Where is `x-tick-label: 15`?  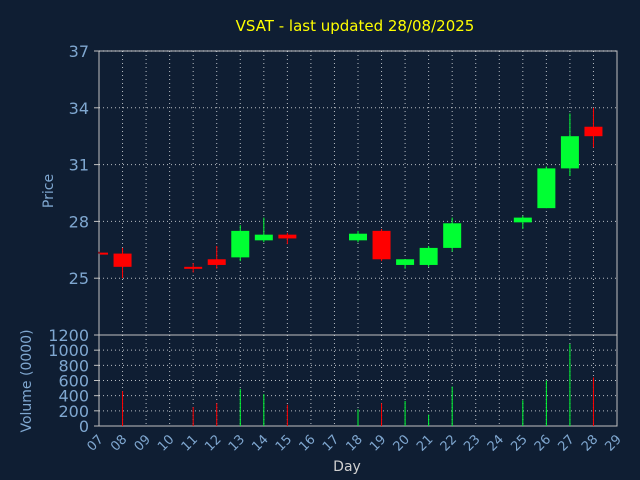 x-tick-label: 15 is located at coordinates (284, 443).